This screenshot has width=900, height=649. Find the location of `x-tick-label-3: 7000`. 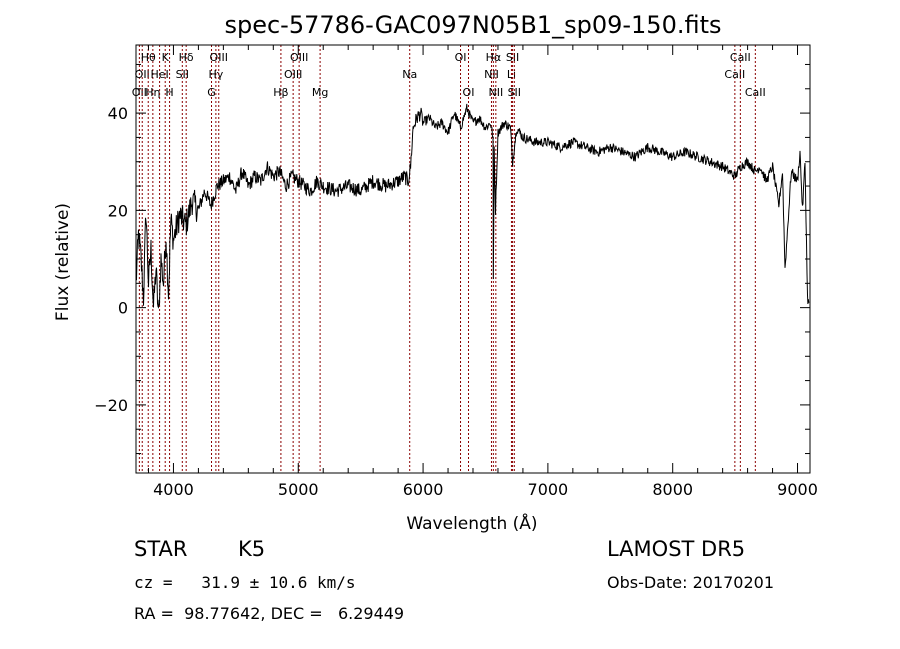

x-tick-label-3: 7000 is located at coordinates (548, 489).